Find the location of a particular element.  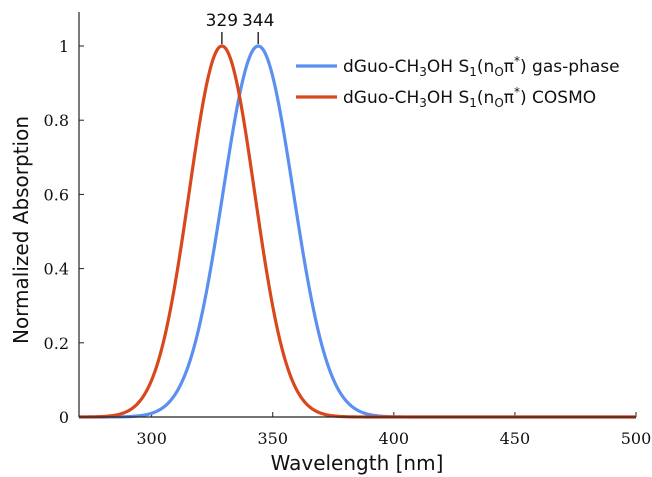

y-tick-label: 0.4 is located at coordinates (56, 269).